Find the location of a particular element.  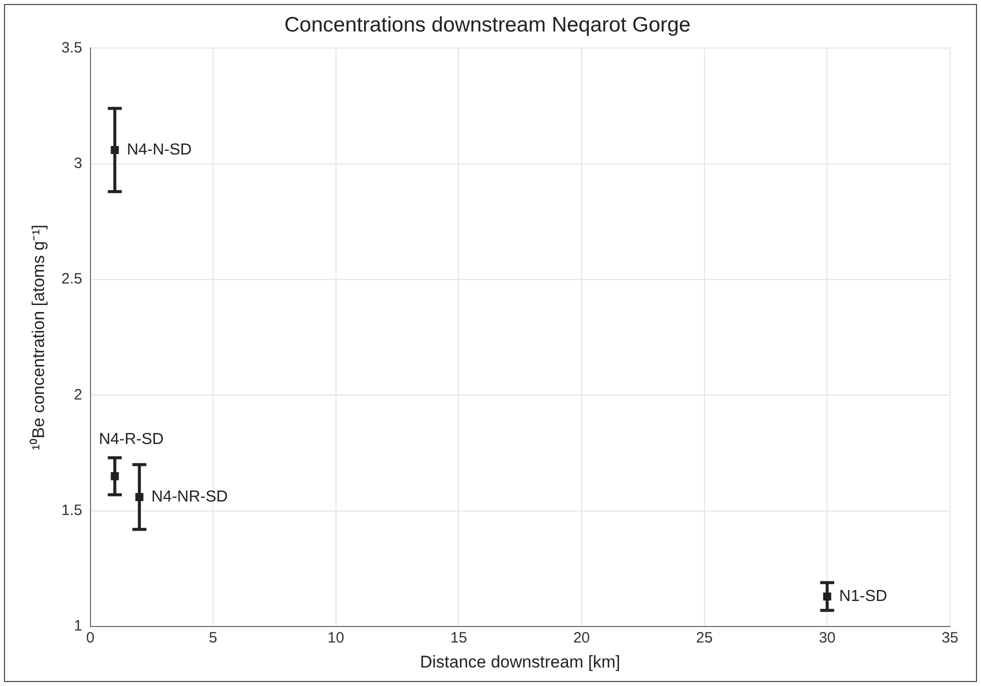

x-tick-label: 35 is located at coordinates (950, 638).